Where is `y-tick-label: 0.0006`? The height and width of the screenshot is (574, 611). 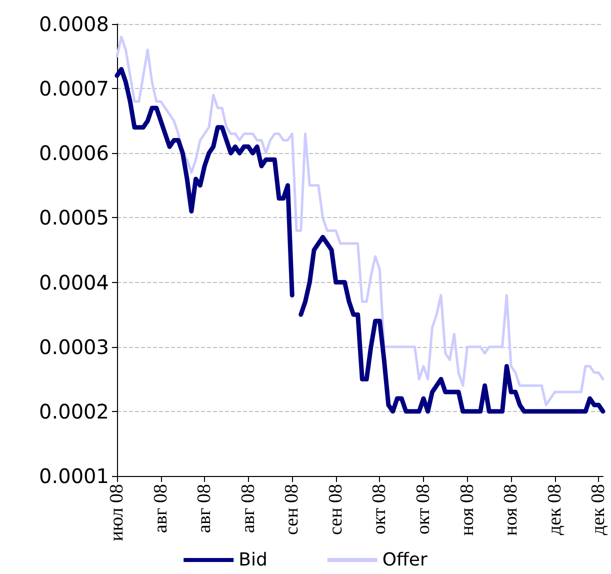
y-tick-label: 0.0006 is located at coordinates (74, 153).